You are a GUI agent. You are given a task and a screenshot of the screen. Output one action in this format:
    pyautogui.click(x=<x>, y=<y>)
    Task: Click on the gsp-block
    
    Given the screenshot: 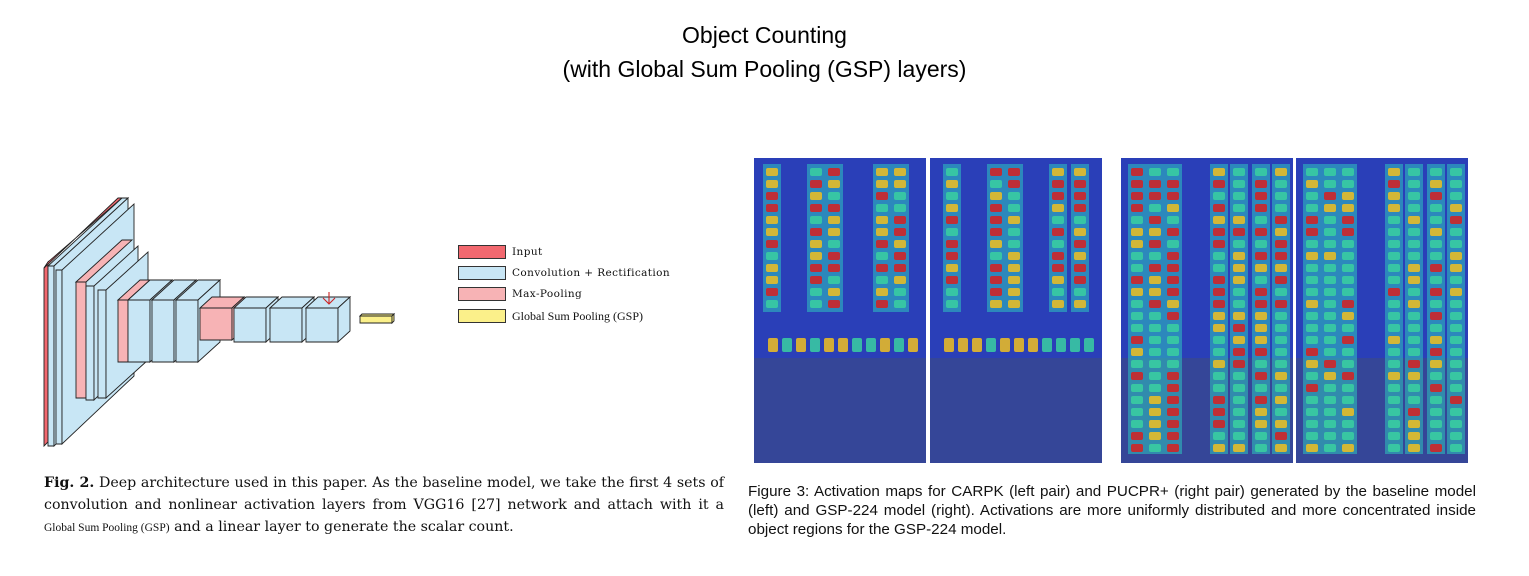 What is the action you would take?
    pyautogui.click(x=377, y=318)
    